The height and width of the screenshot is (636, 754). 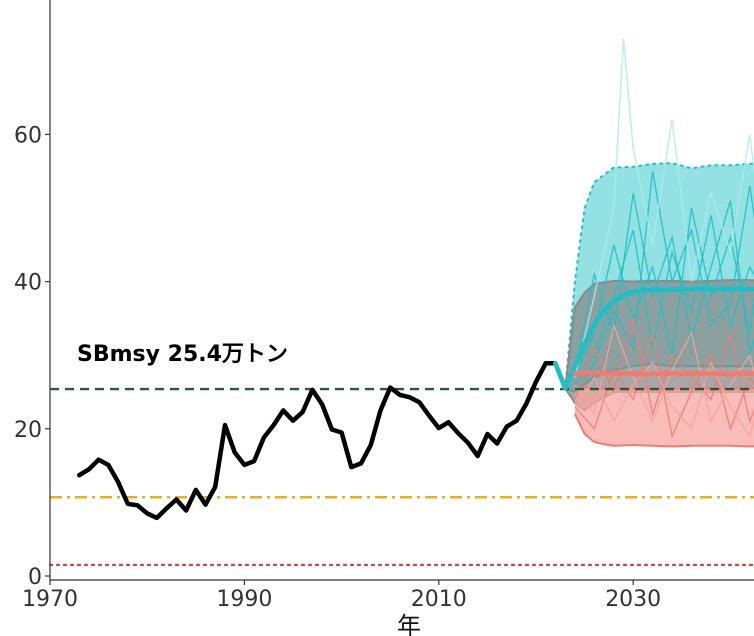 What do you see at coordinates (28, 430) in the screenshot?
I see `y-tick-label-1: 20` at bounding box center [28, 430].